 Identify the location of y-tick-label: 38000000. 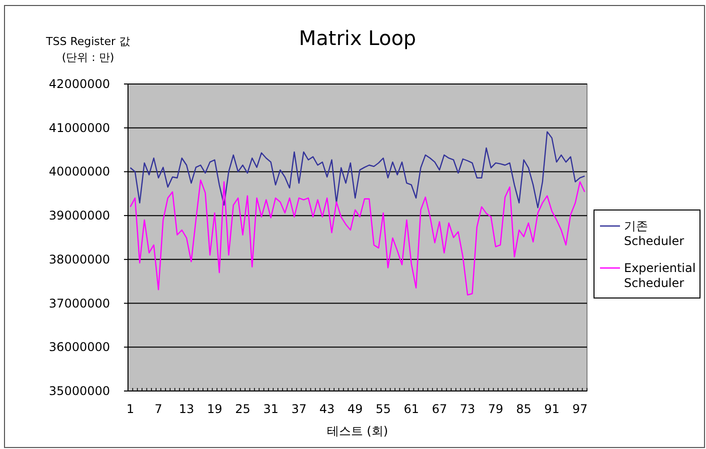
(79, 259).